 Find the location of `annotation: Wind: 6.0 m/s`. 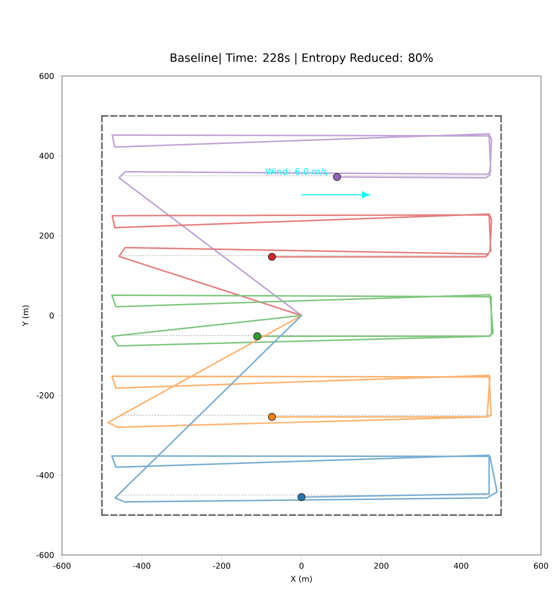

annotation: Wind: 6.0 m/s is located at coordinates (297, 172).